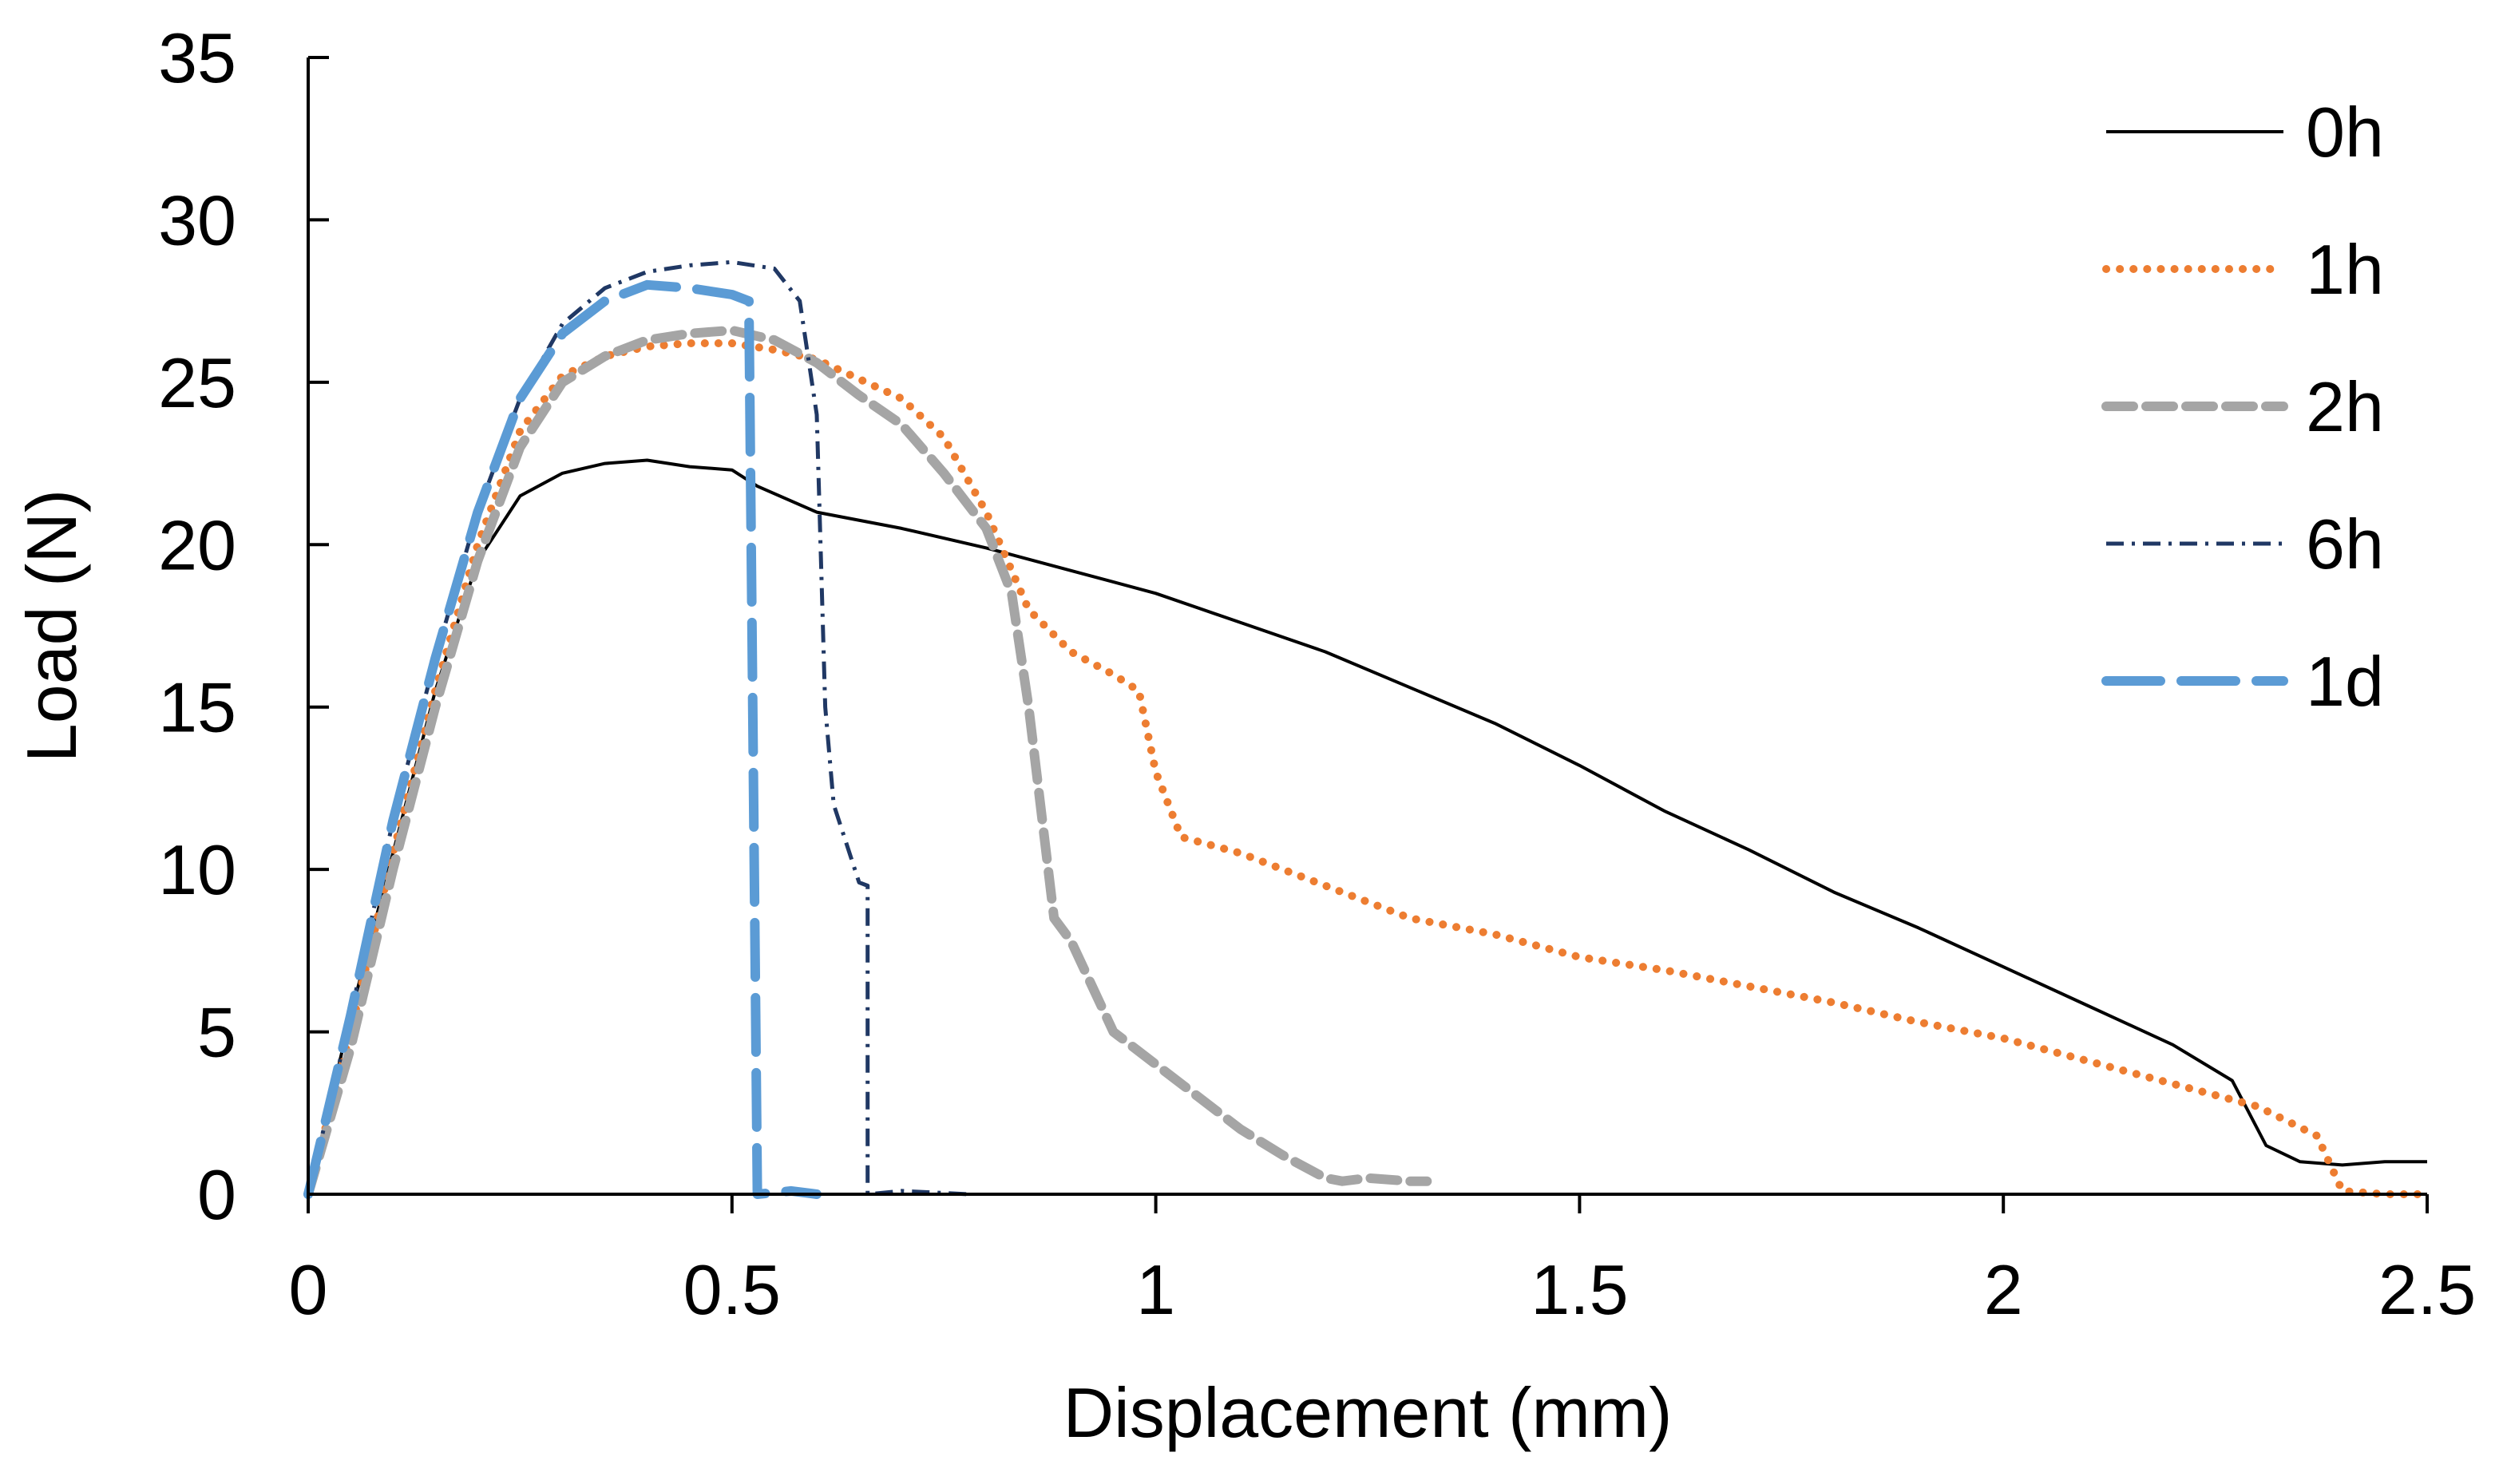 The height and width of the screenshot is (1484, 2503). I want to click on legend-label-1d: 1d, so click(2345, 681).